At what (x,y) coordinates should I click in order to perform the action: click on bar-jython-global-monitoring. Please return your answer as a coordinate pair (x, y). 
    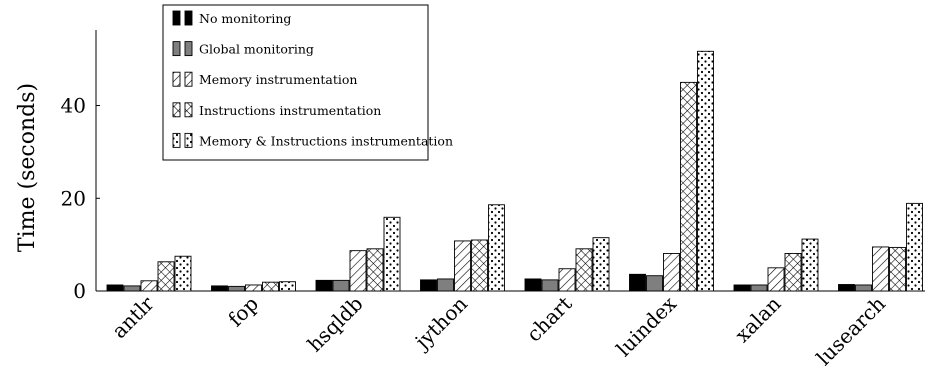
    Looking at the image, I should click on (445, 285).